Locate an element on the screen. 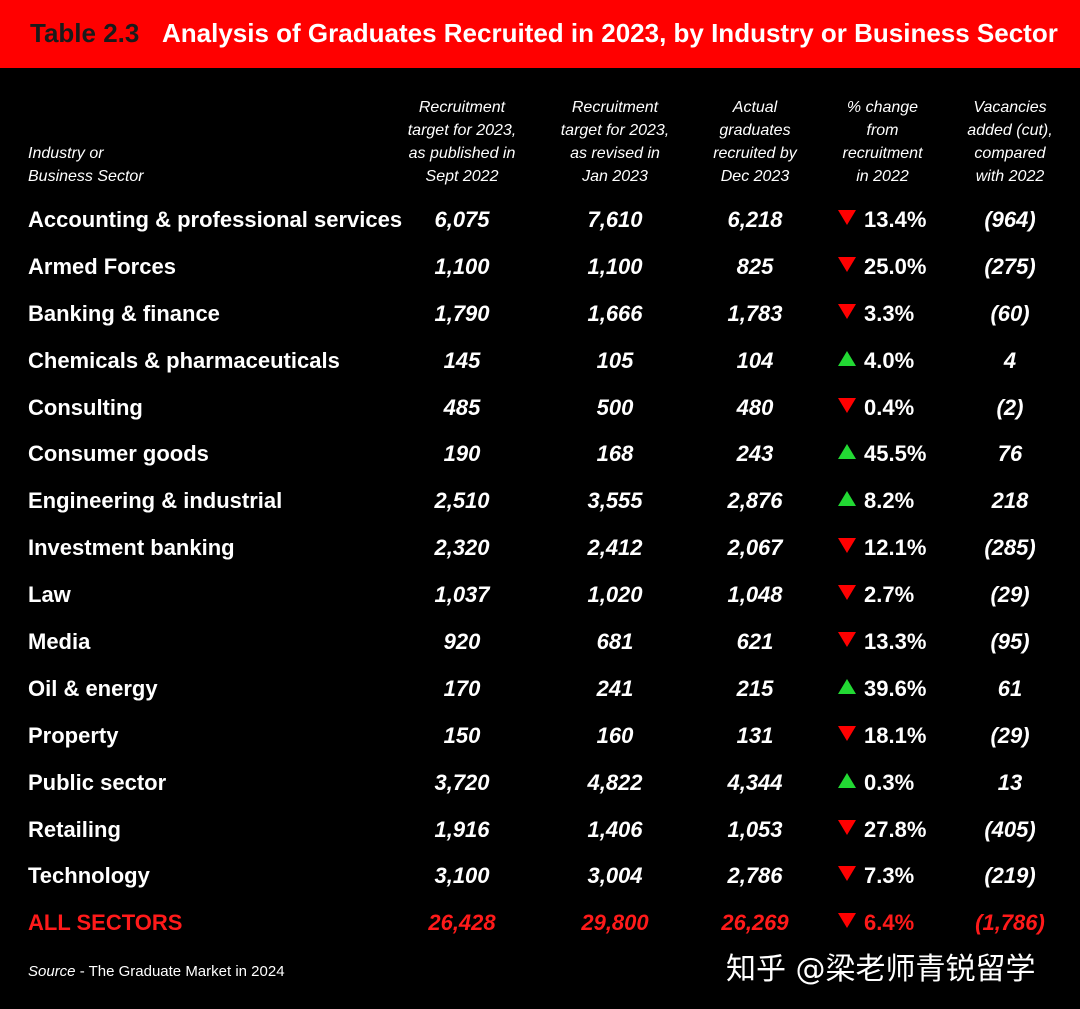  pct-change-value: 12.1% is located at coordinates (895, 548).